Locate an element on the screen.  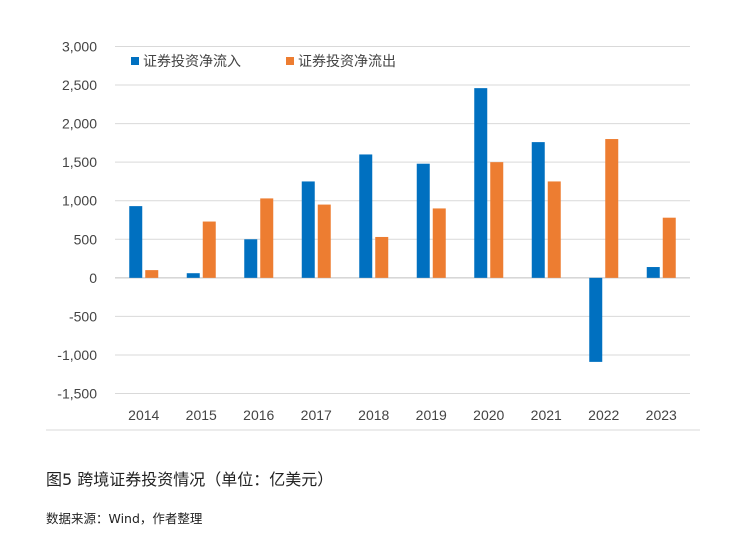
bar-inflow-2017 is located at coordinates (308, 229).